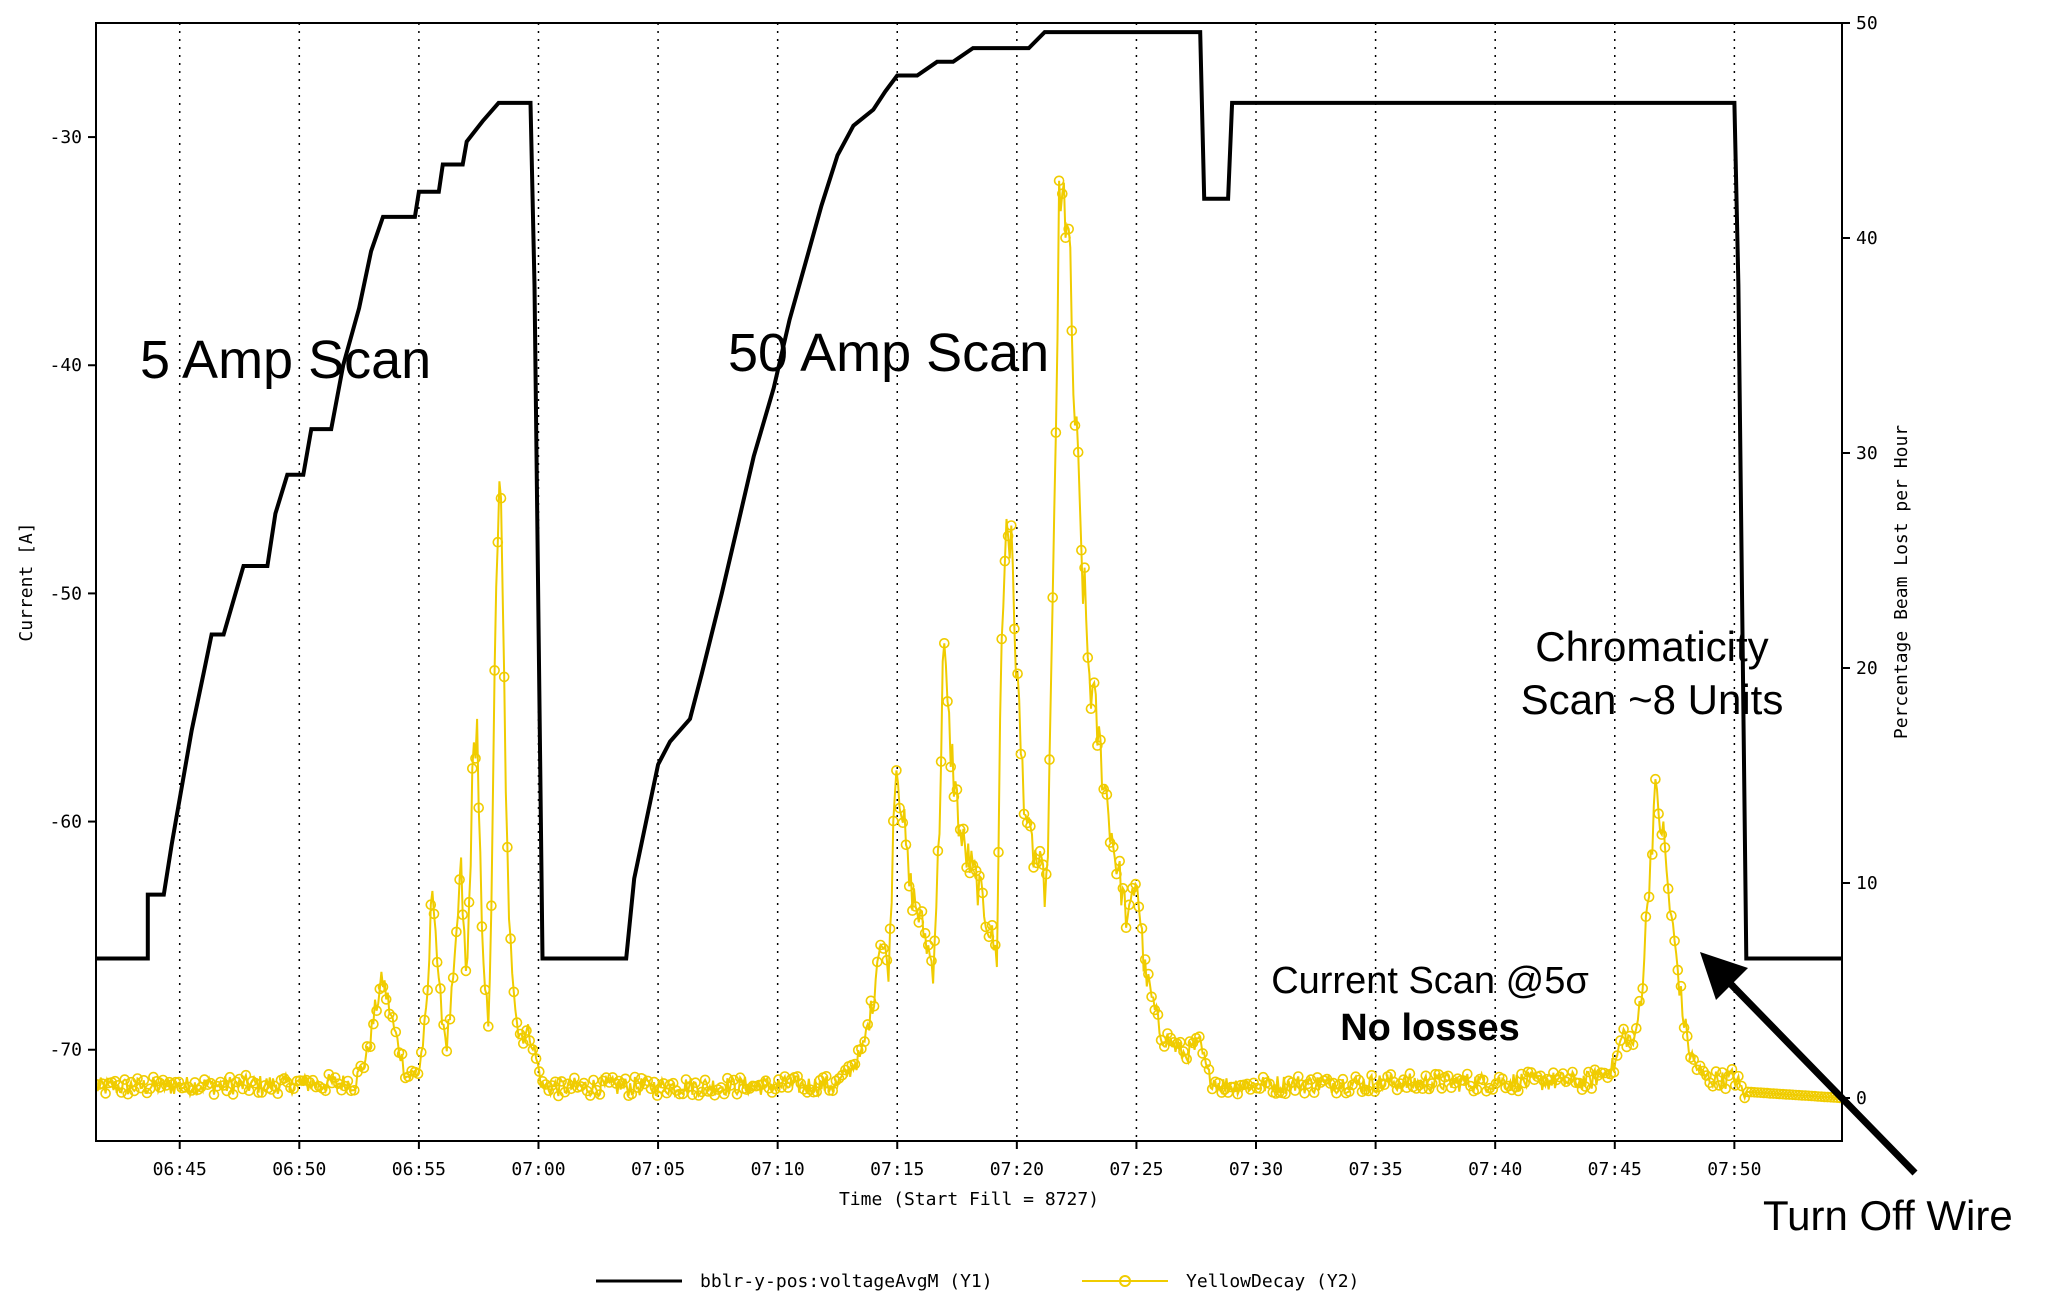 This screenshot has height=1300, width=2056. I want to click on annotation-no-losses: No losses, so click(1430, 1028).